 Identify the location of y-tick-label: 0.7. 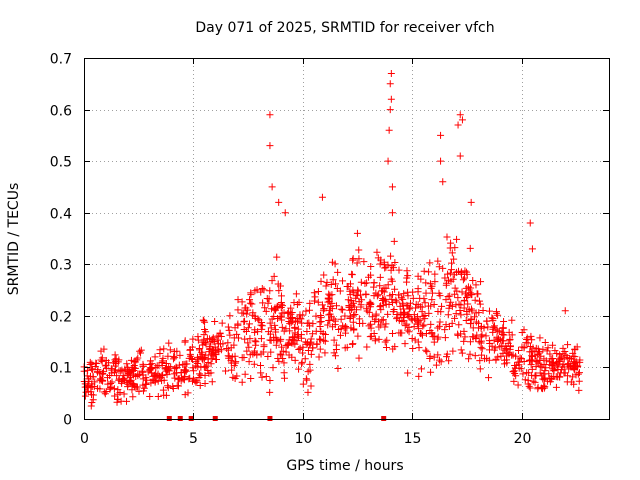
(61, 60).